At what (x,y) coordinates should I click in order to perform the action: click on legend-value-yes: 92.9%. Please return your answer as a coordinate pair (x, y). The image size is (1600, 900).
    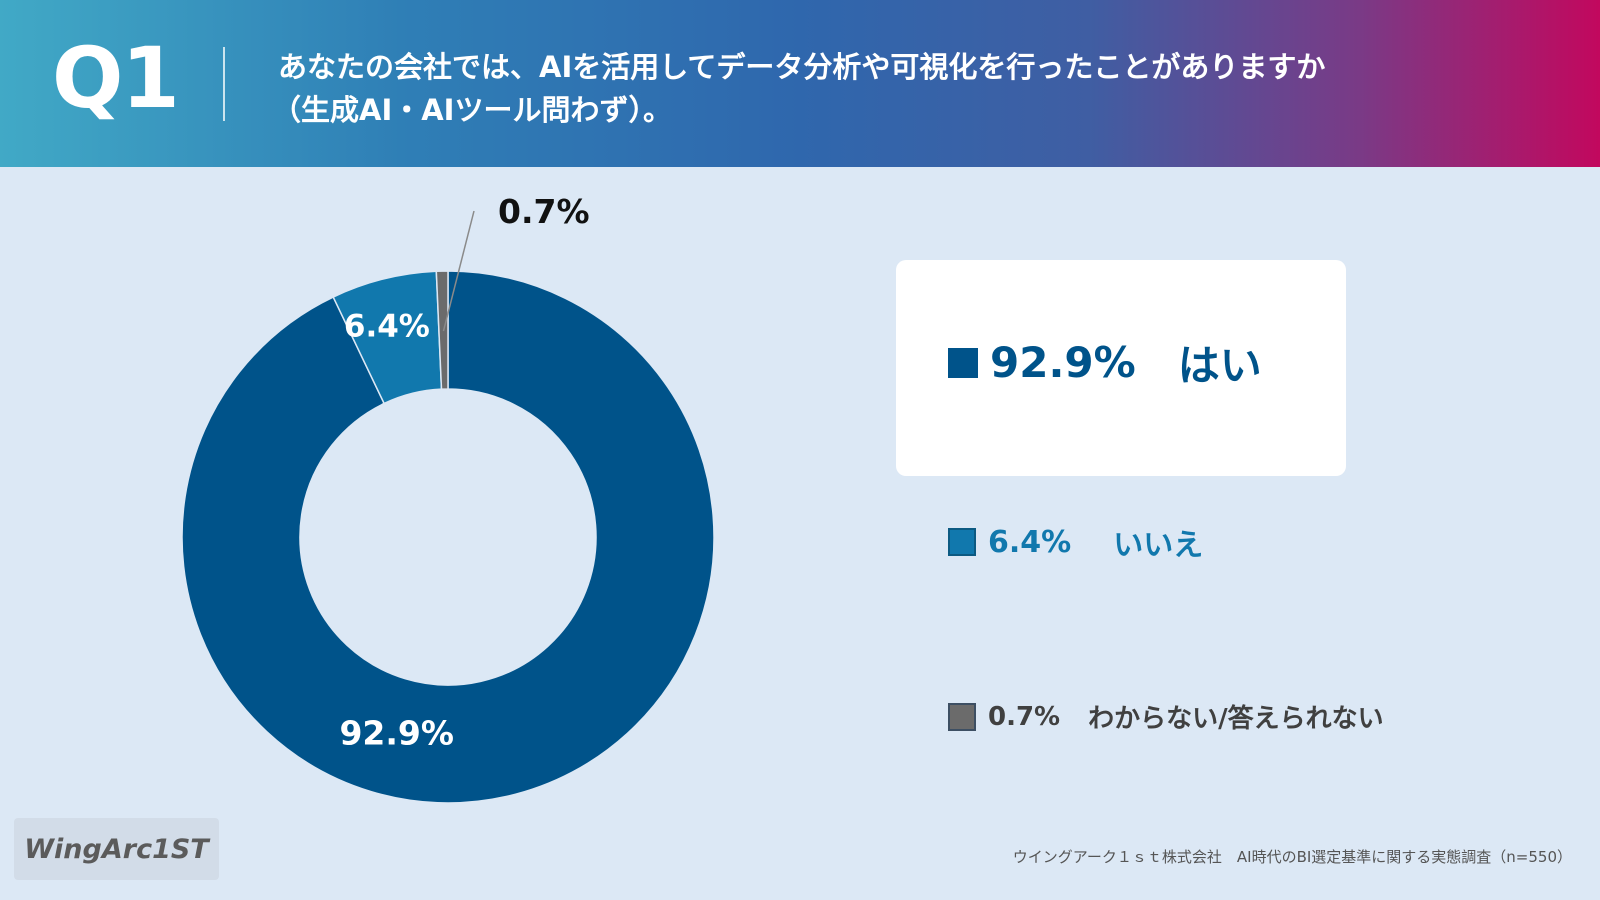
    Looking at the image, I should click on (1063, 362).